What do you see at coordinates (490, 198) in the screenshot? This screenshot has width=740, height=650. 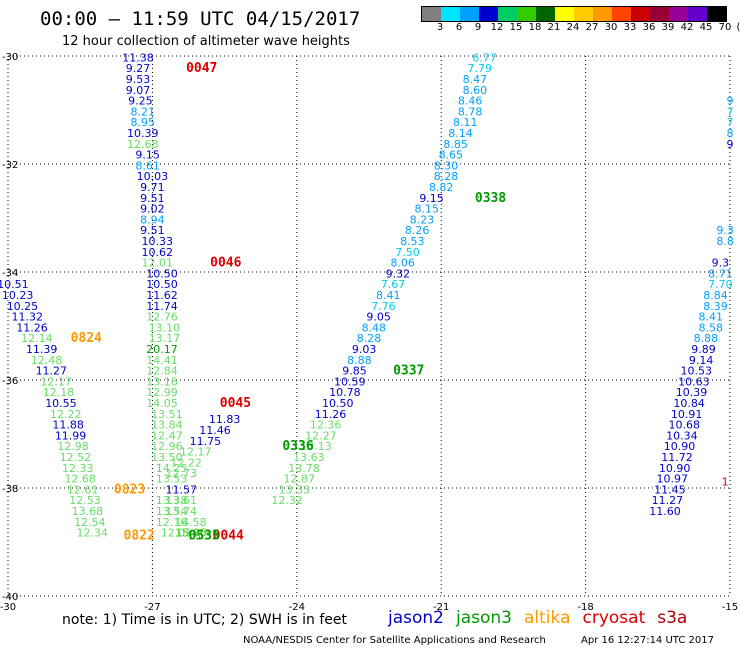 I see `pass-time-label: 0338` at bounding box center [490, 198].